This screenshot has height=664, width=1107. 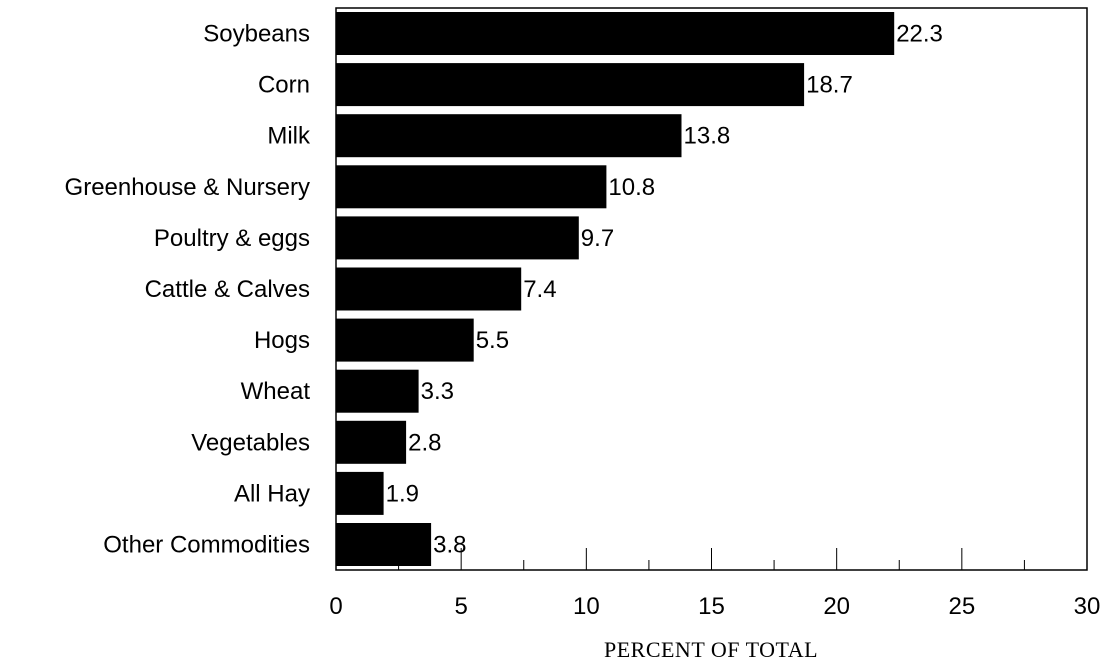 What do you see at coordinates (272, 493) in the screenshot?
I see `category-label: All Hay` at bounding box center [272, 493].